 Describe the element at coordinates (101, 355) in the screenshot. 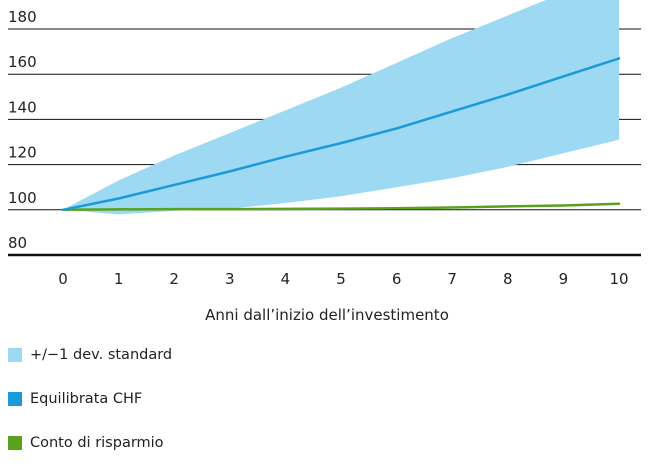

I see `legend-label-std-dev: +/−1 dev. standard` at that location.